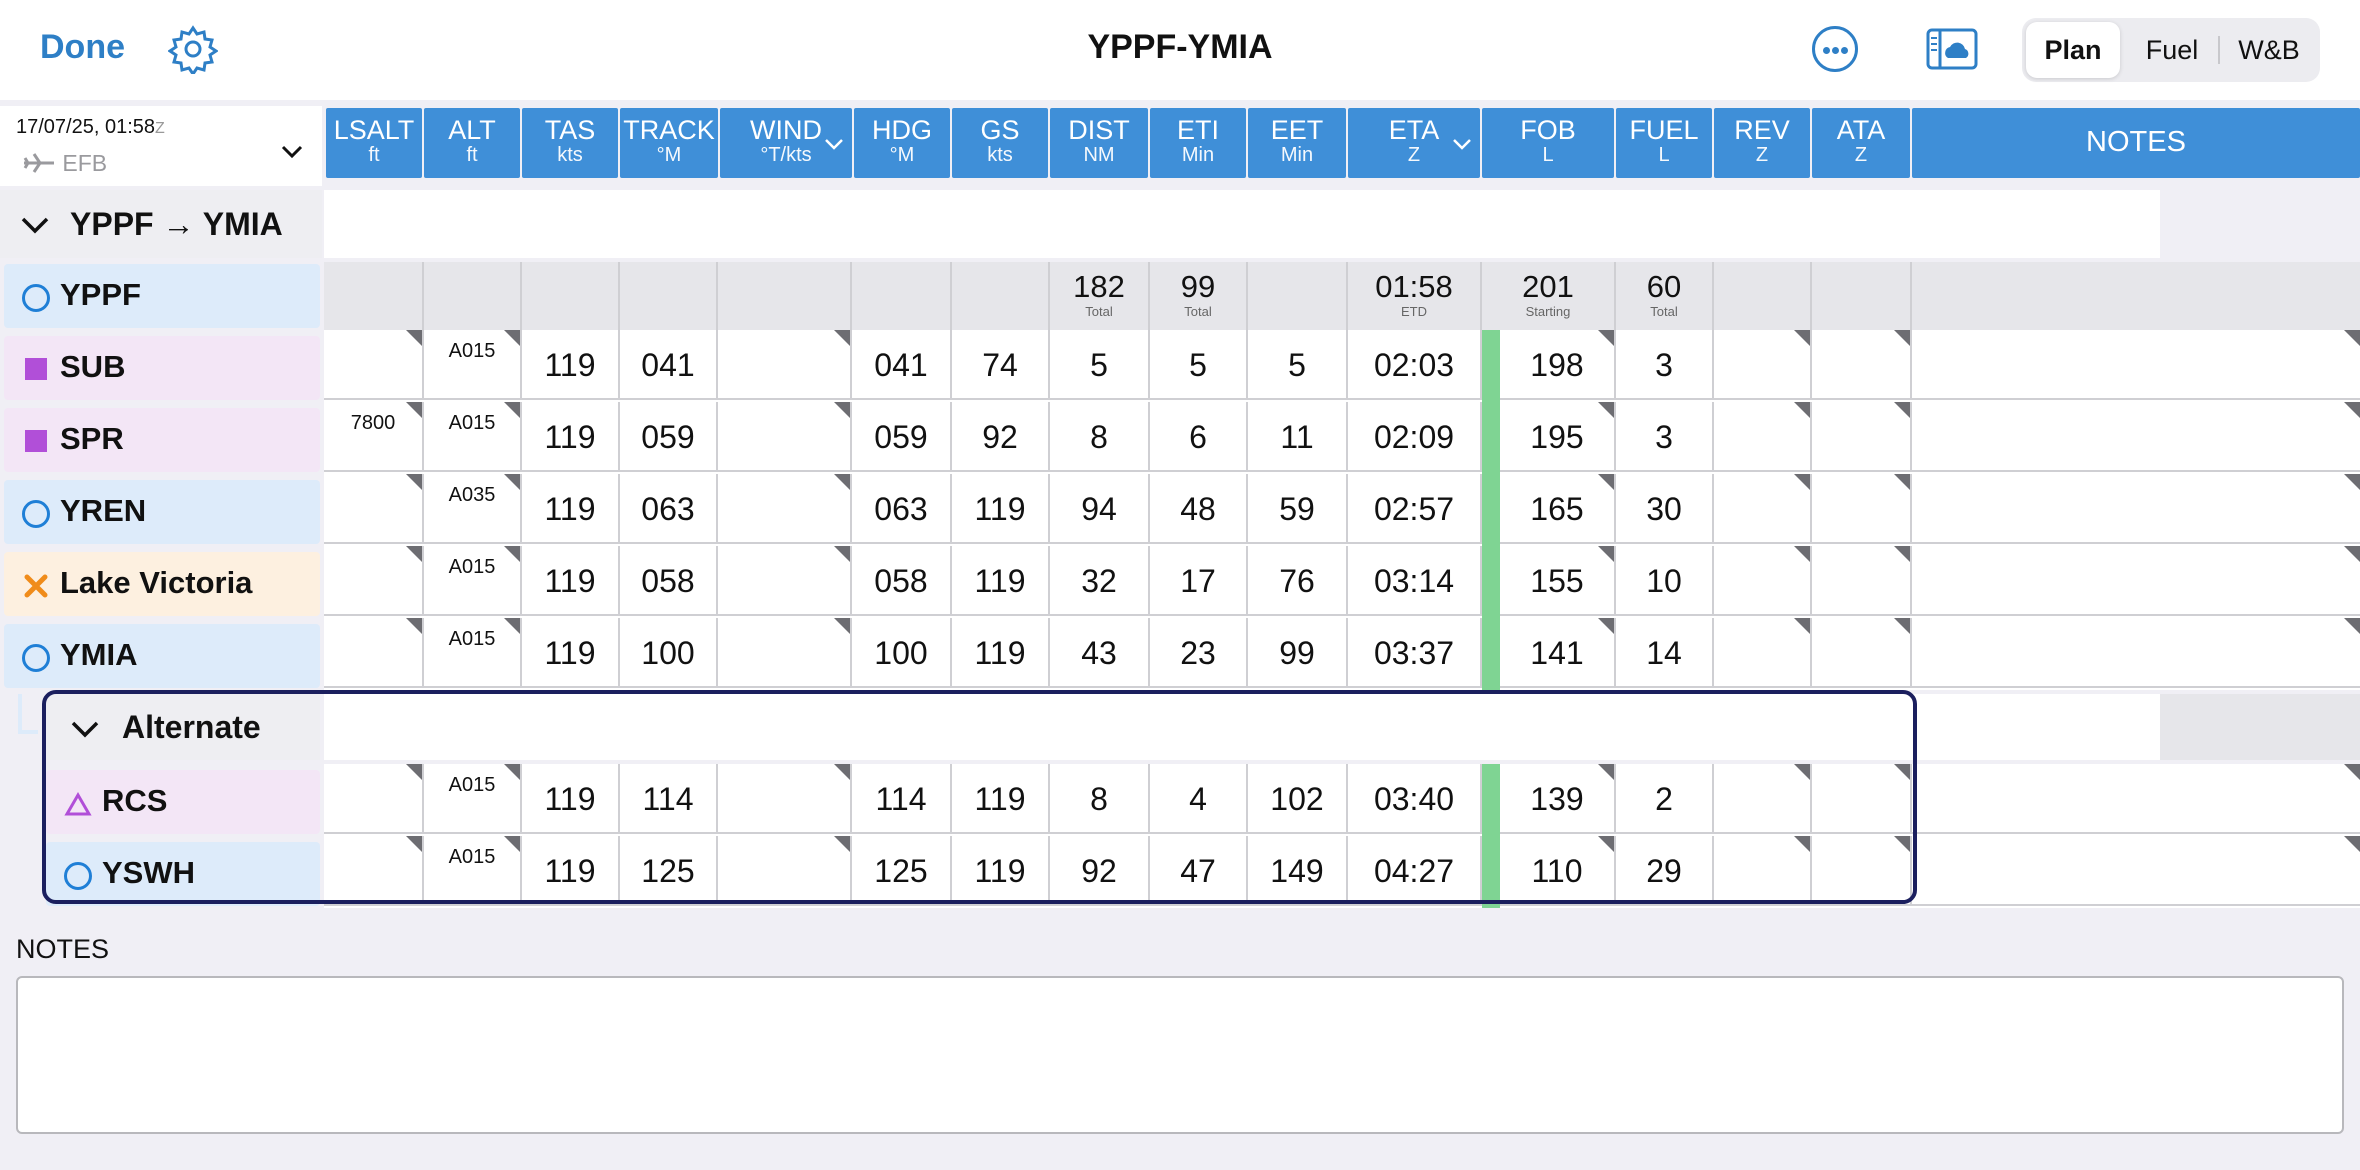 The height and width of the screenshot is (1170, 2360). I want to click on column-header-fuel: FUEL L, so click(1664, 143).